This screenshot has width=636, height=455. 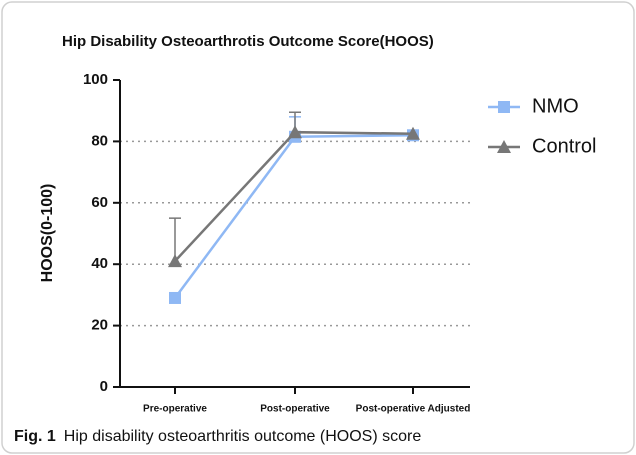 I want to click on legend-label: Control, so click(x=564, y=146).